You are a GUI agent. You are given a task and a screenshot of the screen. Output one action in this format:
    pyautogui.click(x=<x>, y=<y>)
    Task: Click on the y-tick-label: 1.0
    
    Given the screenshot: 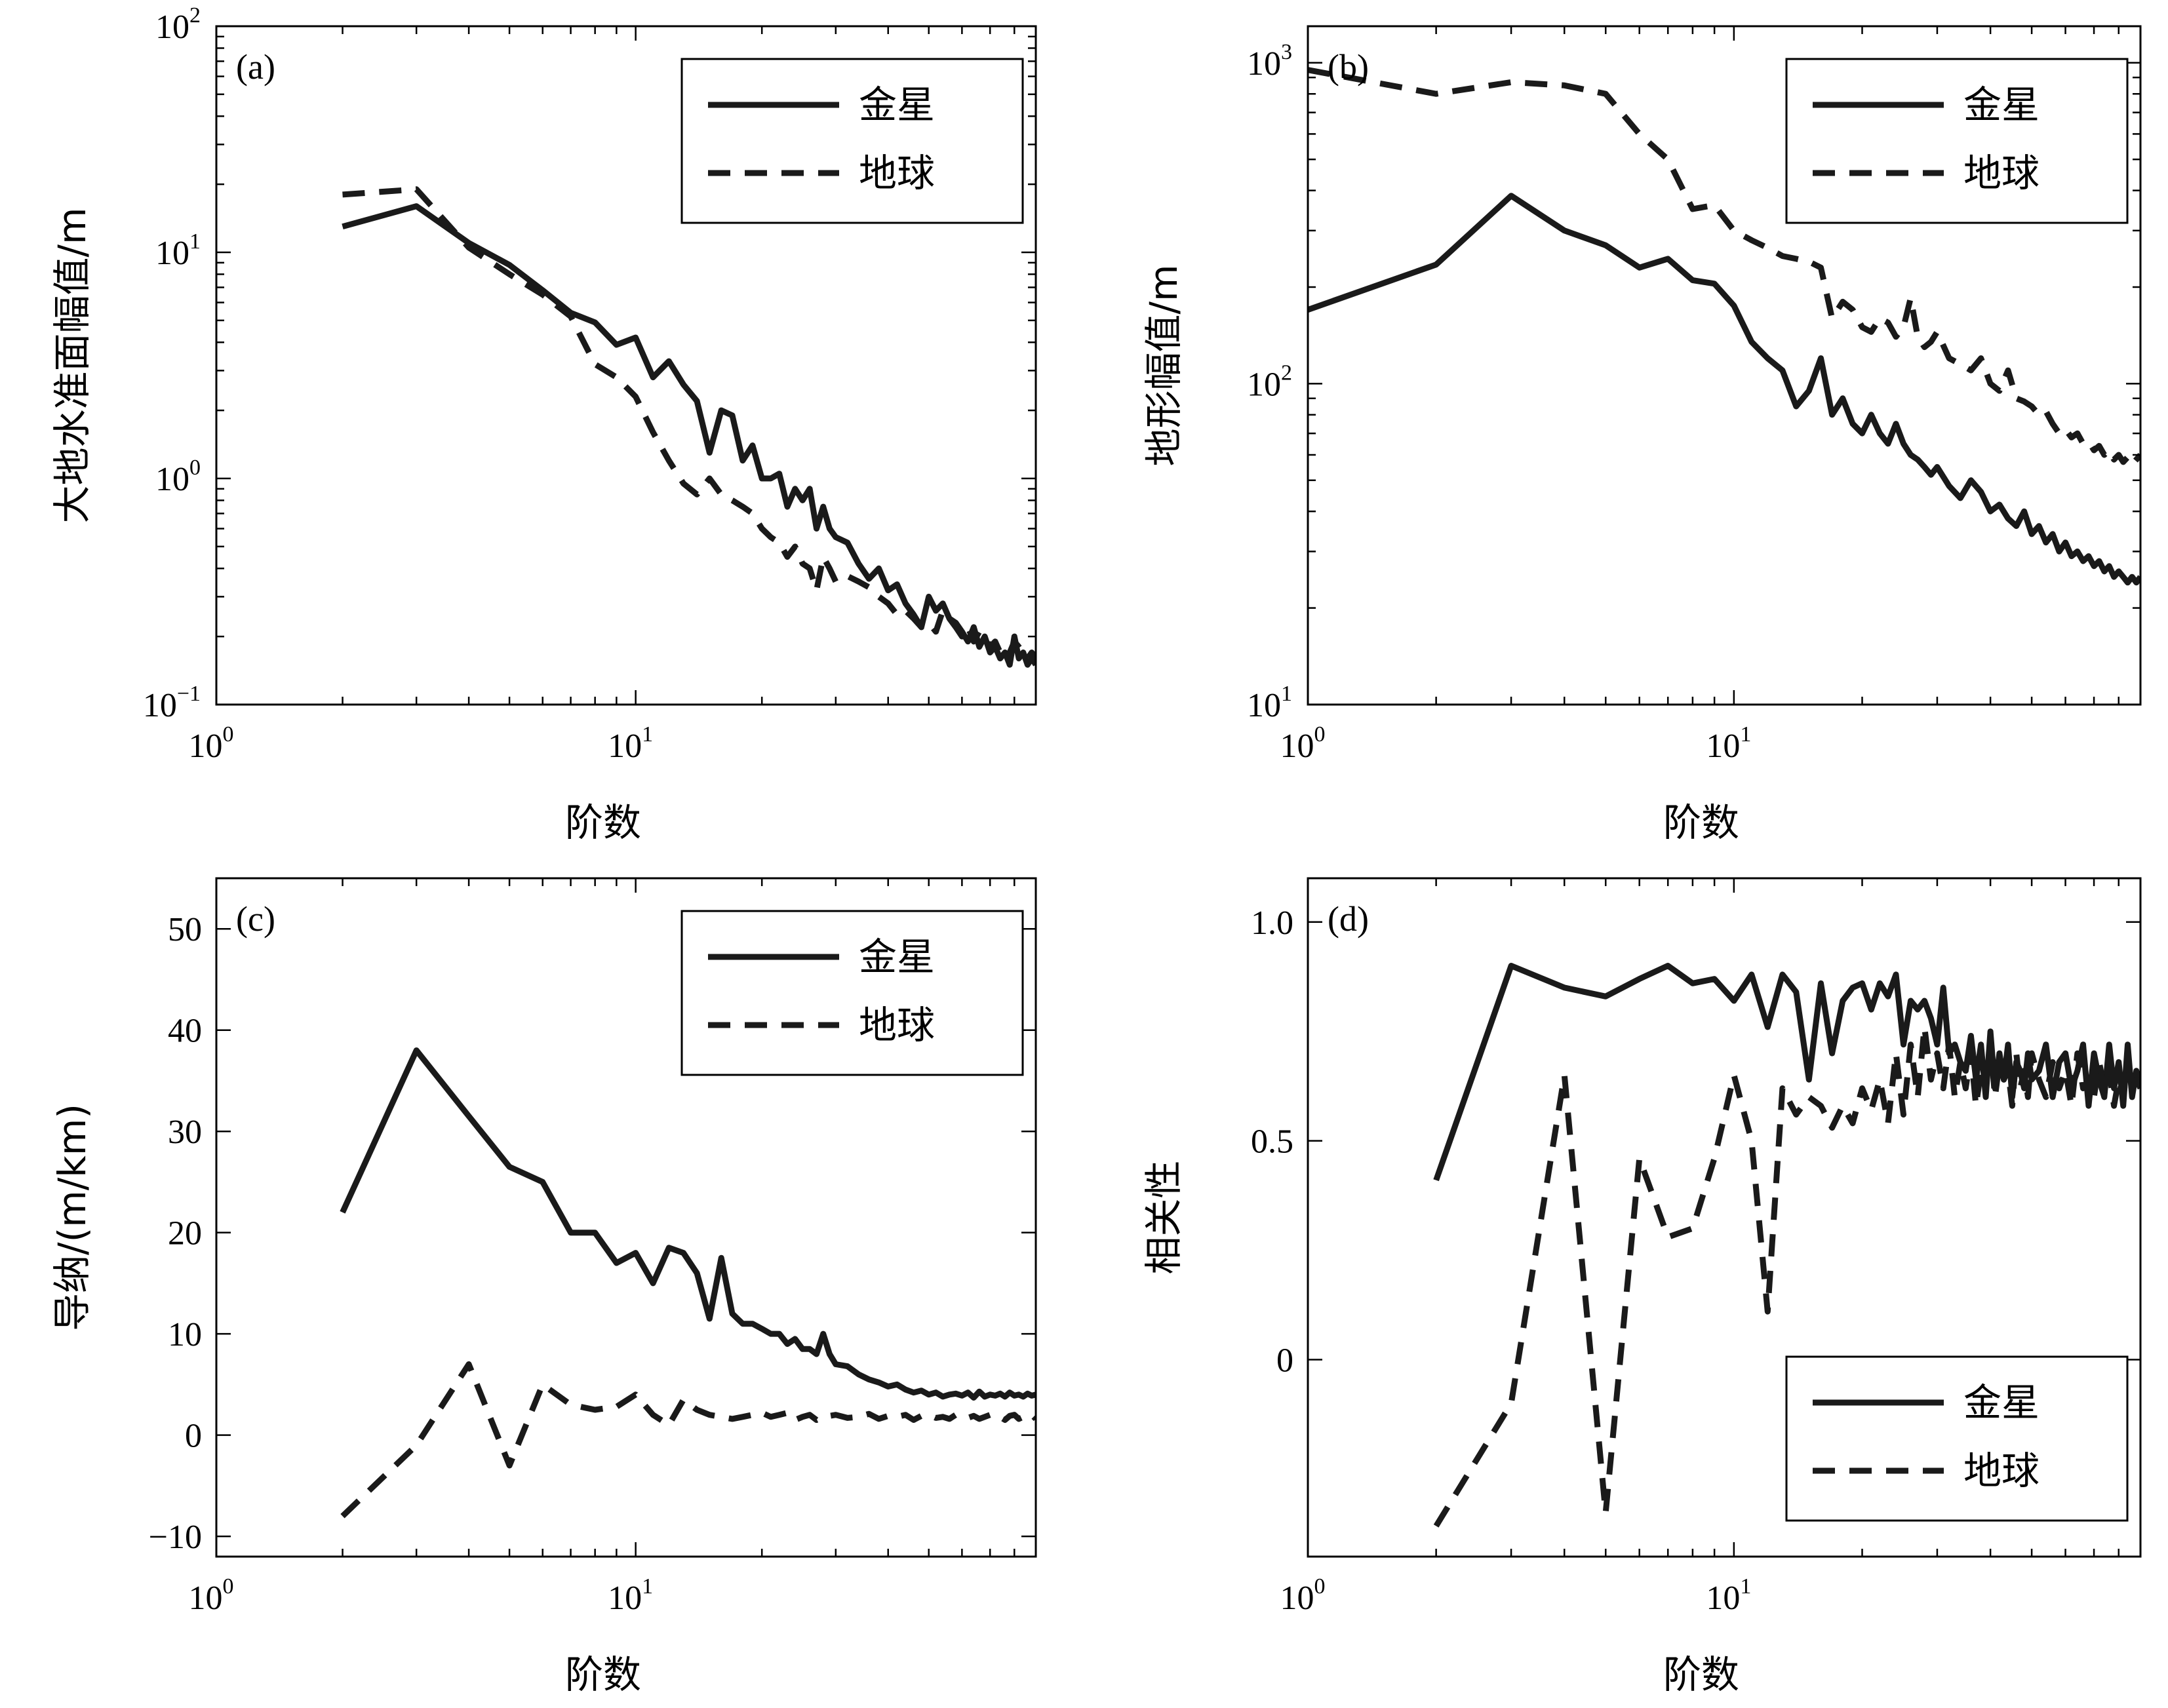 What is the action you would take?
    pyautogui.click(x=1272, y=923)
    